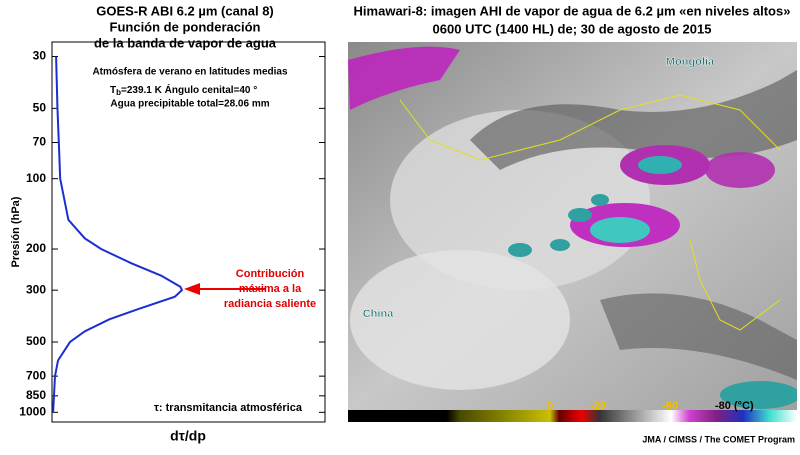  What do you see at coordinates (36, 248) in the screenshot?
I see `y-tick-label: 200` at bounding box center [36, 248].